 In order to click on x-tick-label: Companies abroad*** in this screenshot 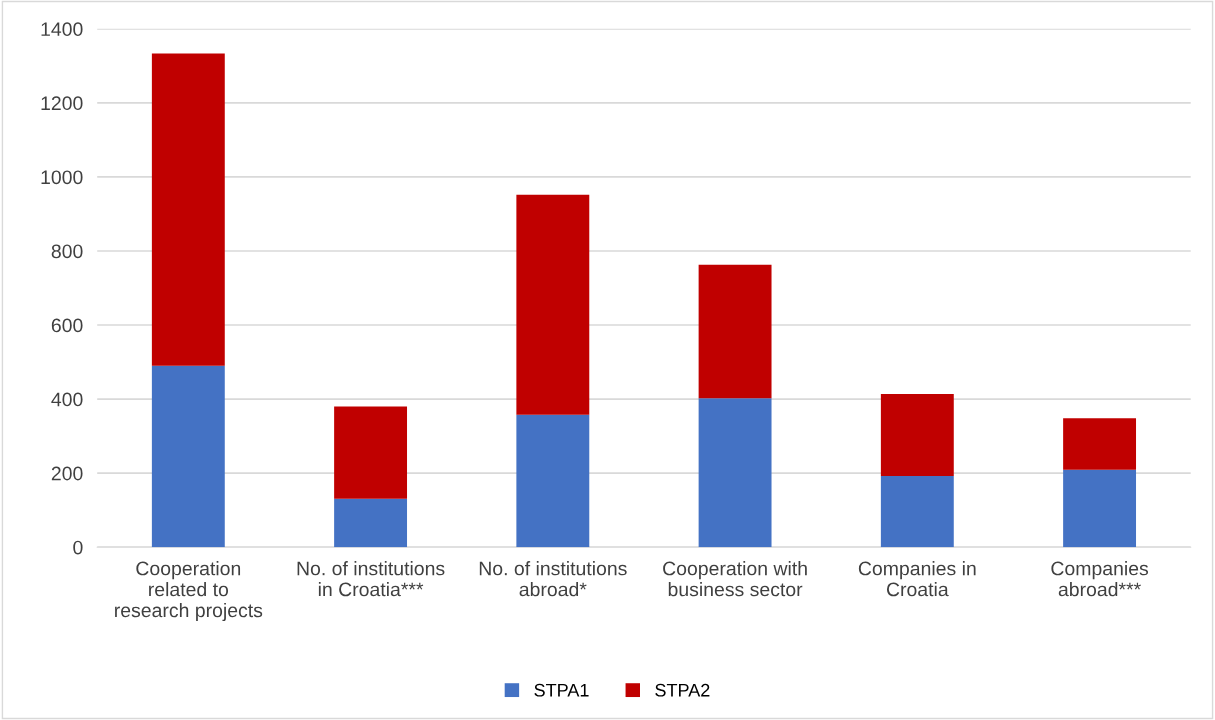, I will do `click(1100, 579)`.